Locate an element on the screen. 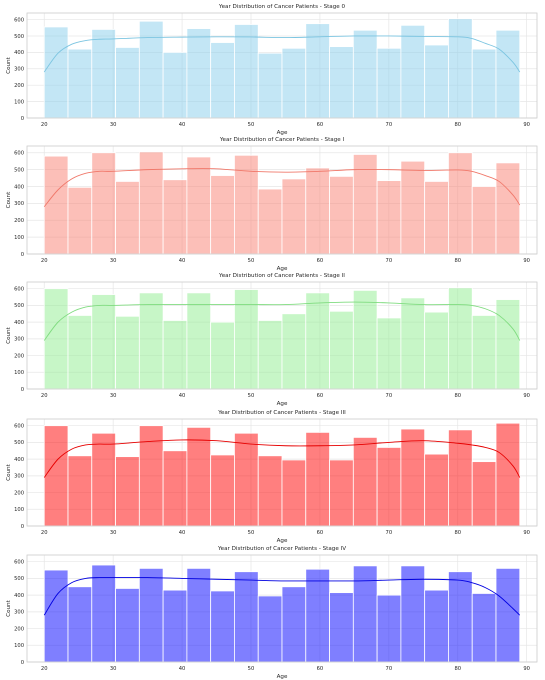 The image size is (545, 680). x-tick-label: 30 is located at coordinates (113, 125).